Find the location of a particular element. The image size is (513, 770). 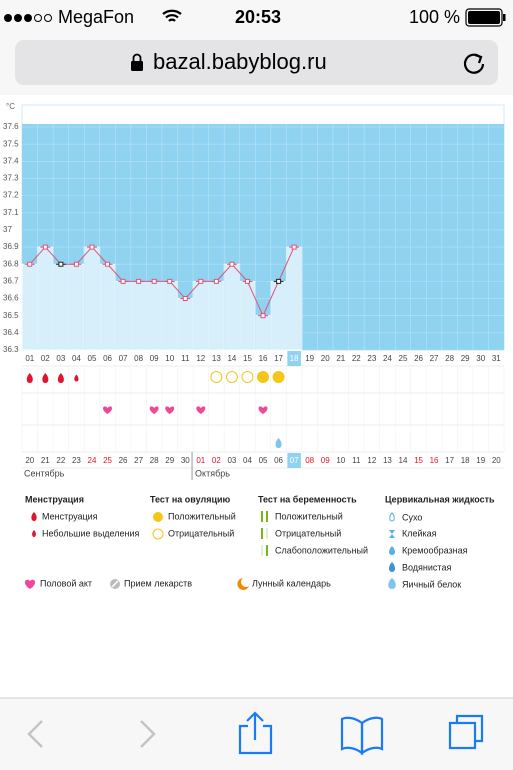

address-bar is located at coordinates (256, 62).